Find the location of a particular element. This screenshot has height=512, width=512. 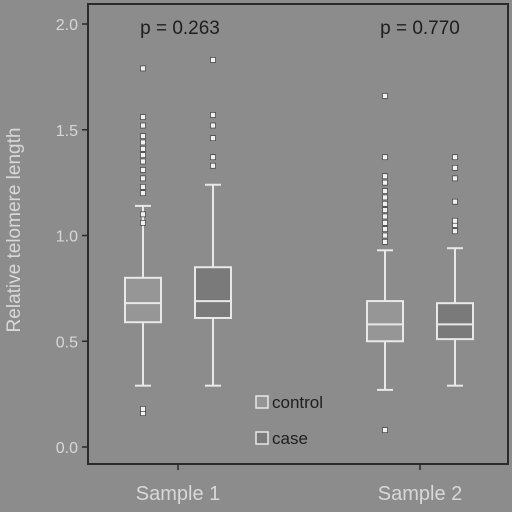

legend-swatch-control is located at coordinates (262, 402).